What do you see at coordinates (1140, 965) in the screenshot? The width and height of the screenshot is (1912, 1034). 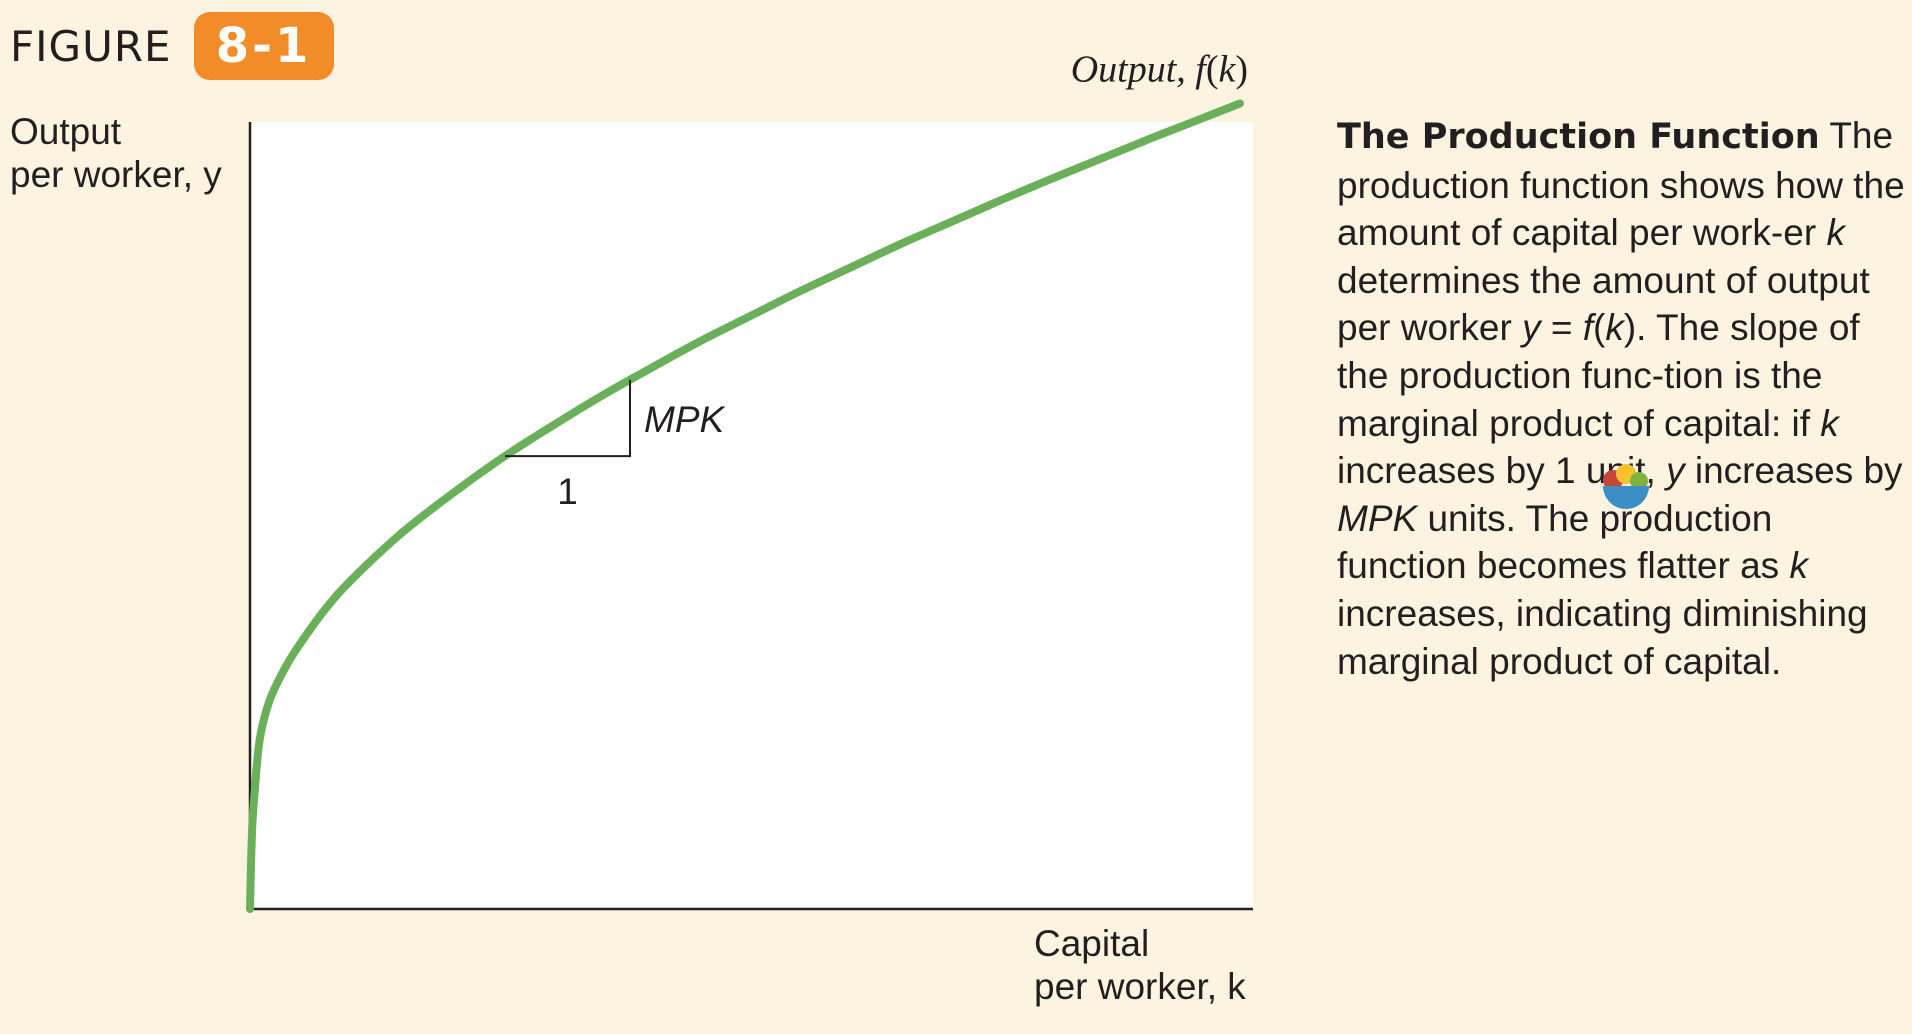 I see `x-axis-label: Capital per worker, k` at bounding box center [1140, 965].